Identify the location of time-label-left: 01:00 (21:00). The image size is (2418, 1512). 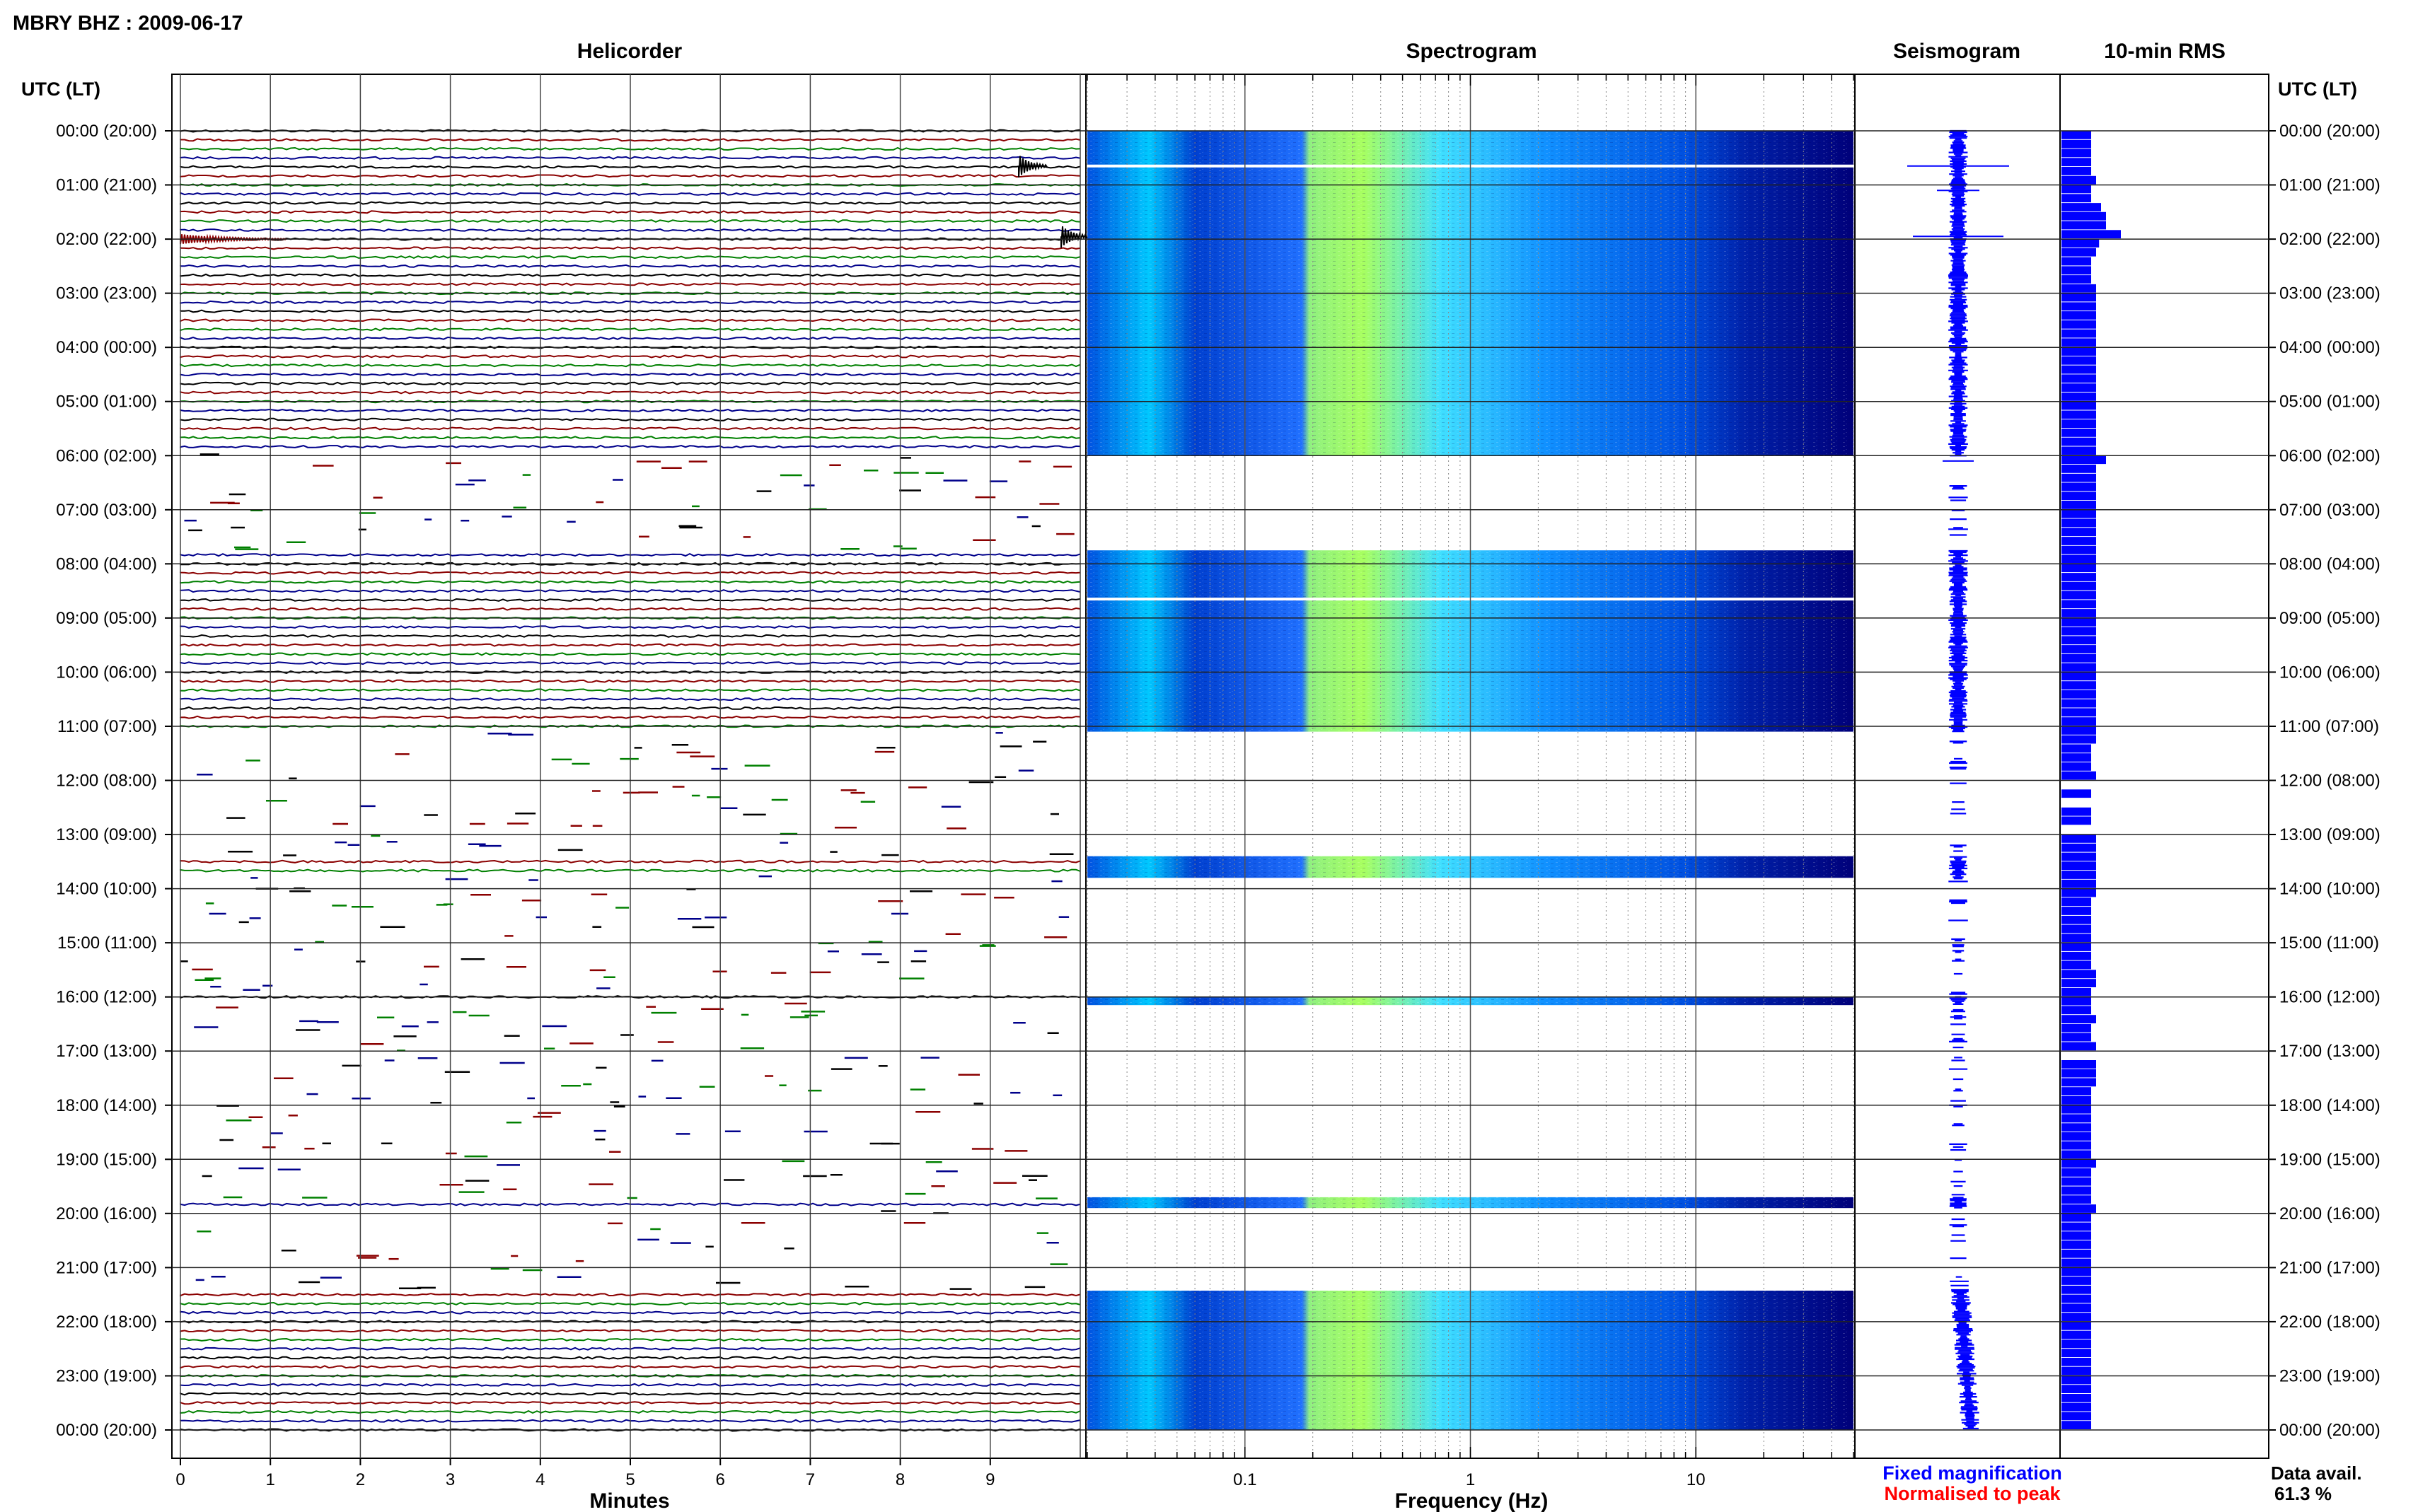
(106, 185).